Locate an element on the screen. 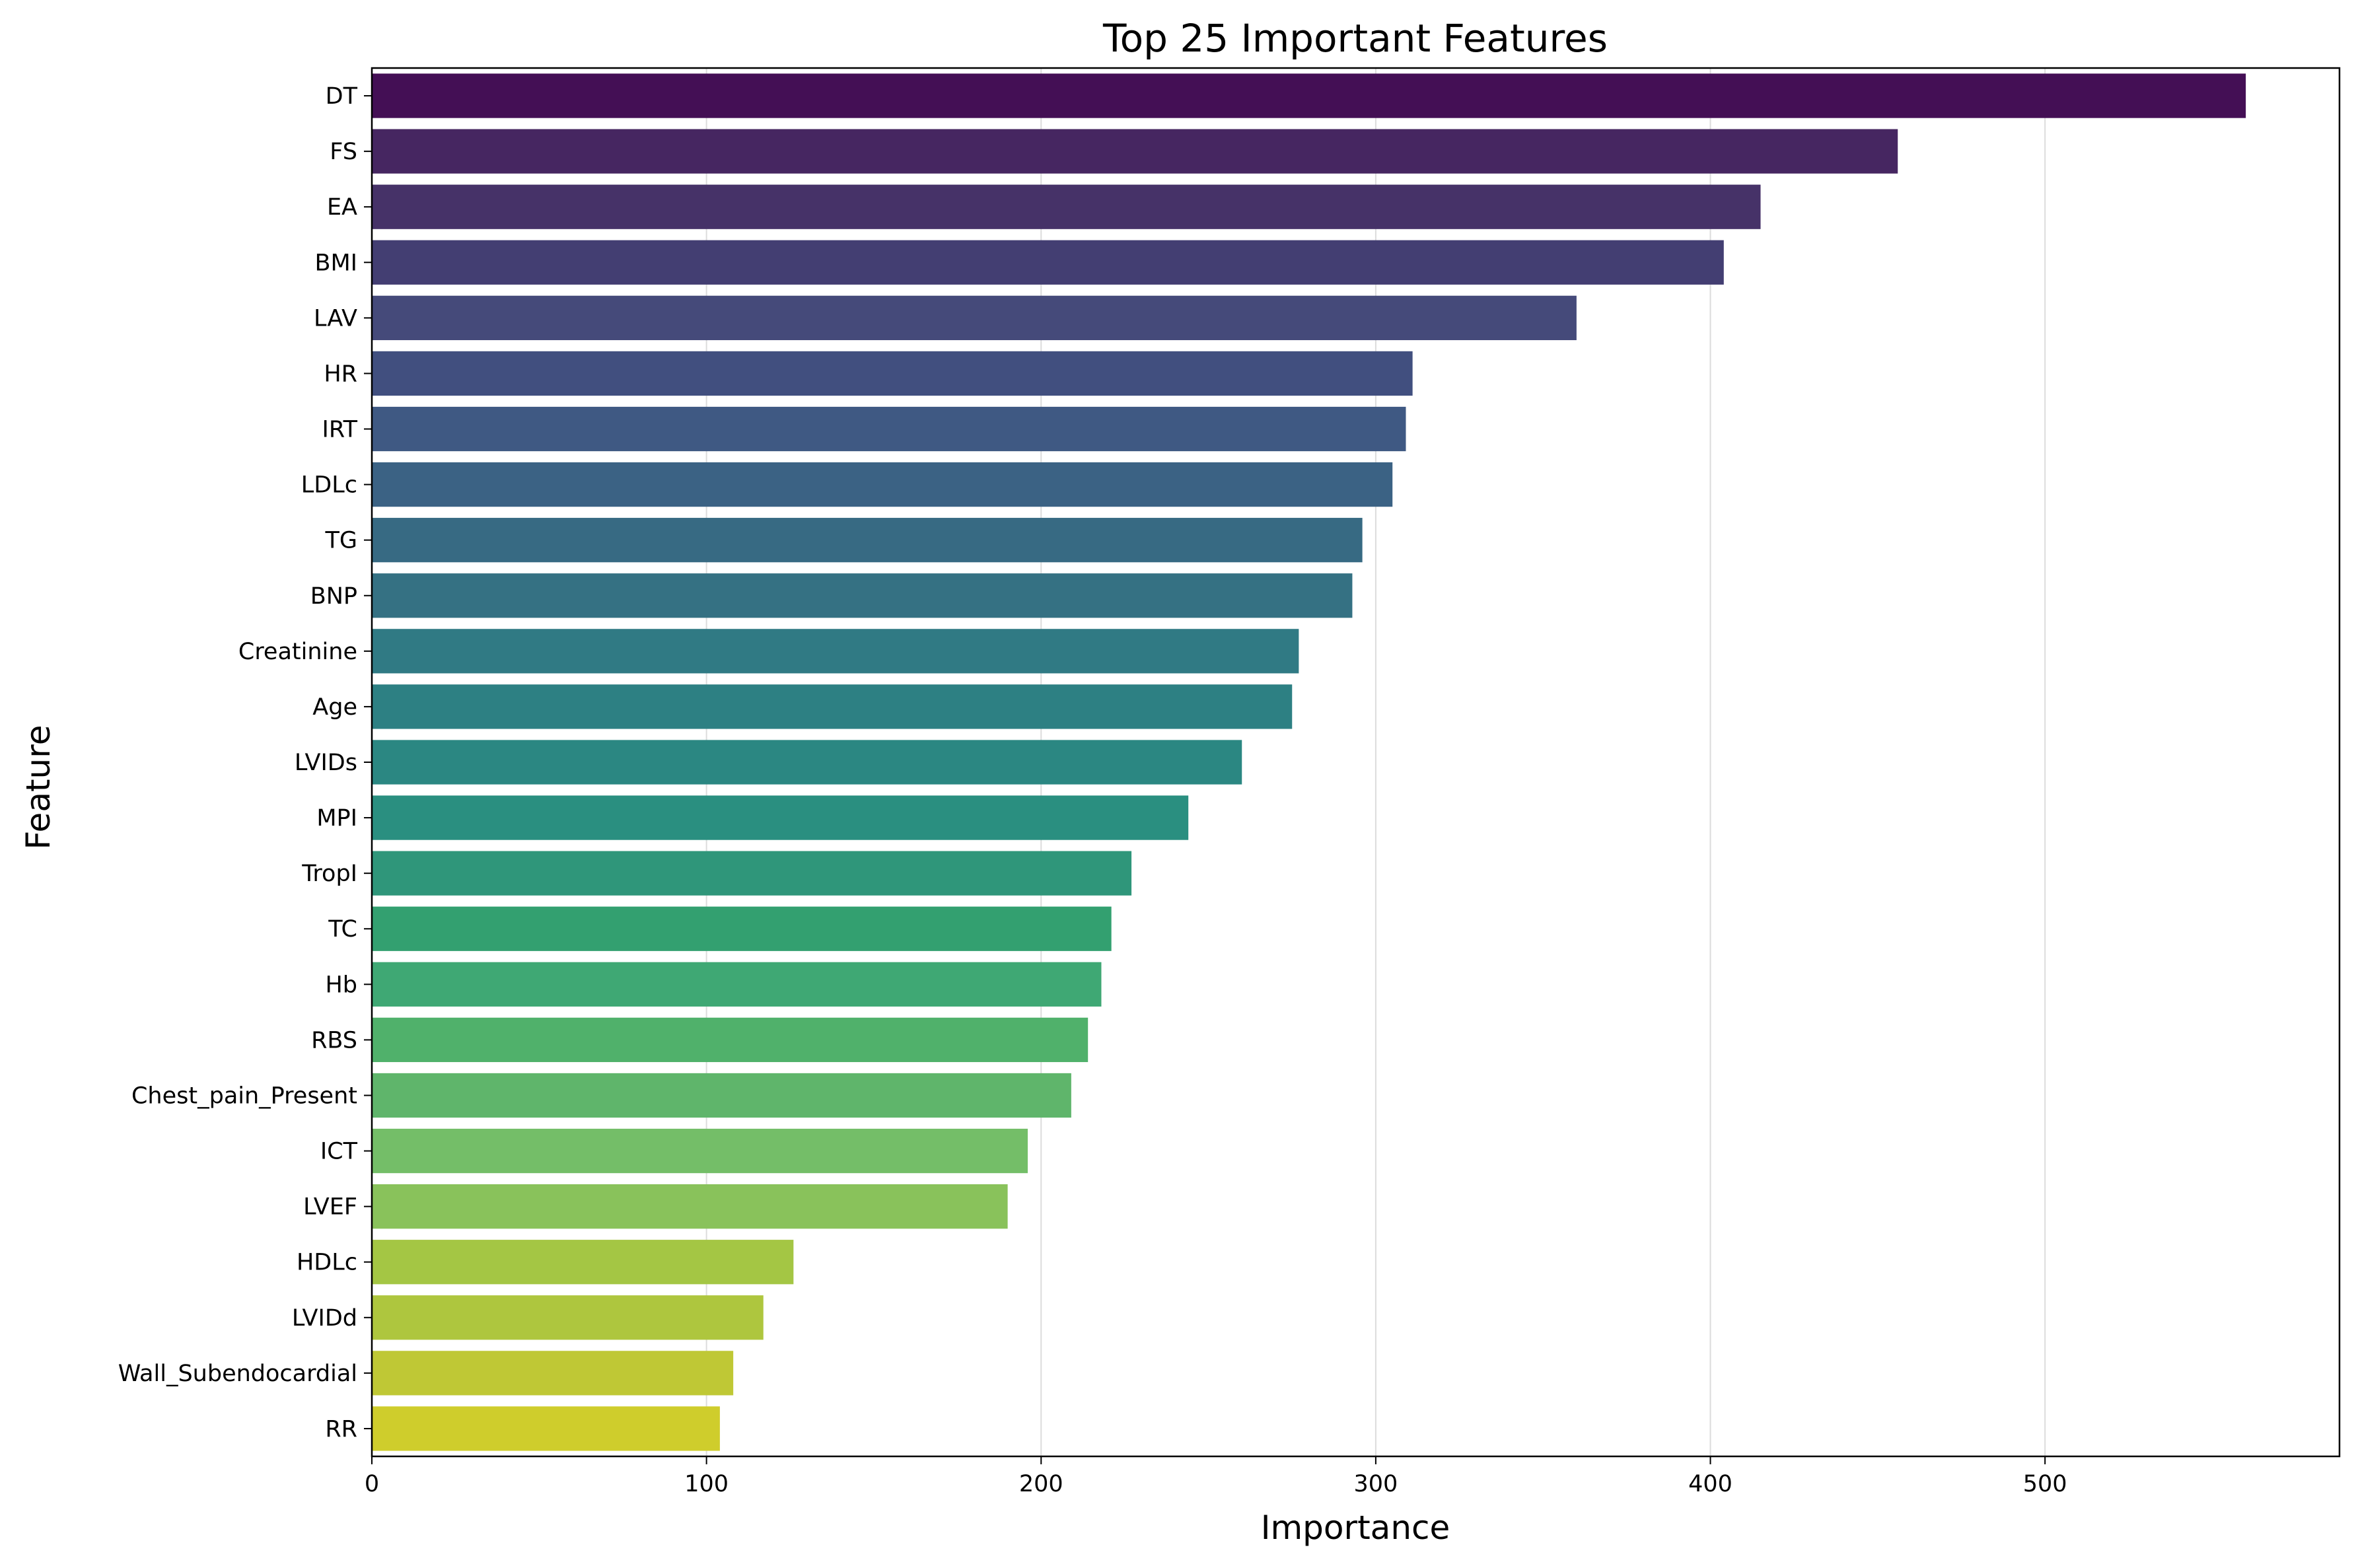 The width and height of the screenshot is (2356, 1568). y-tick-label: TC is located at coordinates (343, 929).